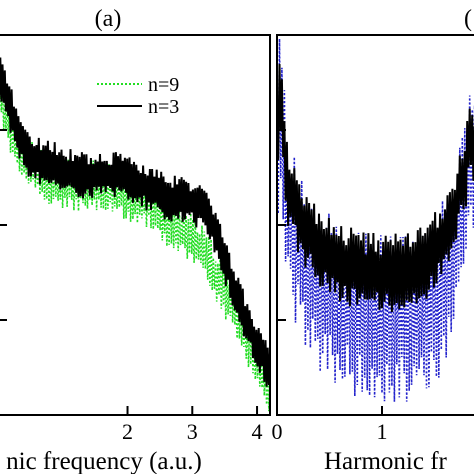 This screenshot has width=474, height=474. Describe the element at coordinates (468, 19) in the screenshot. I see `panel-b-label: (` at that location.